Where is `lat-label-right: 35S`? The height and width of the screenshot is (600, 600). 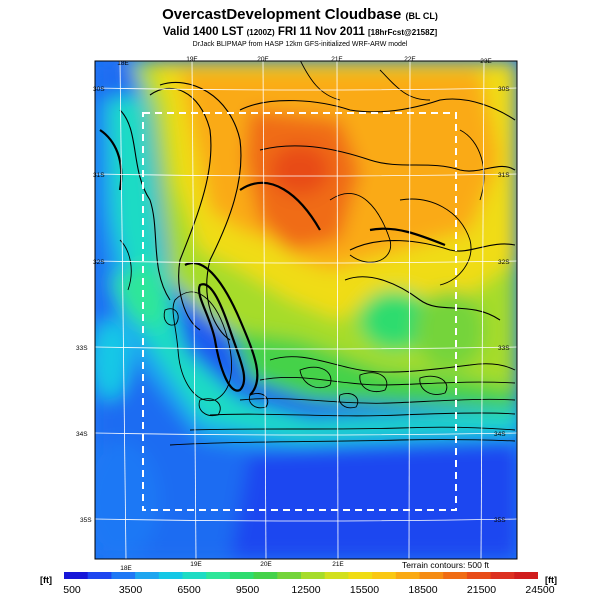
lat-label-right: 35S is located at coordinates (500, 520).